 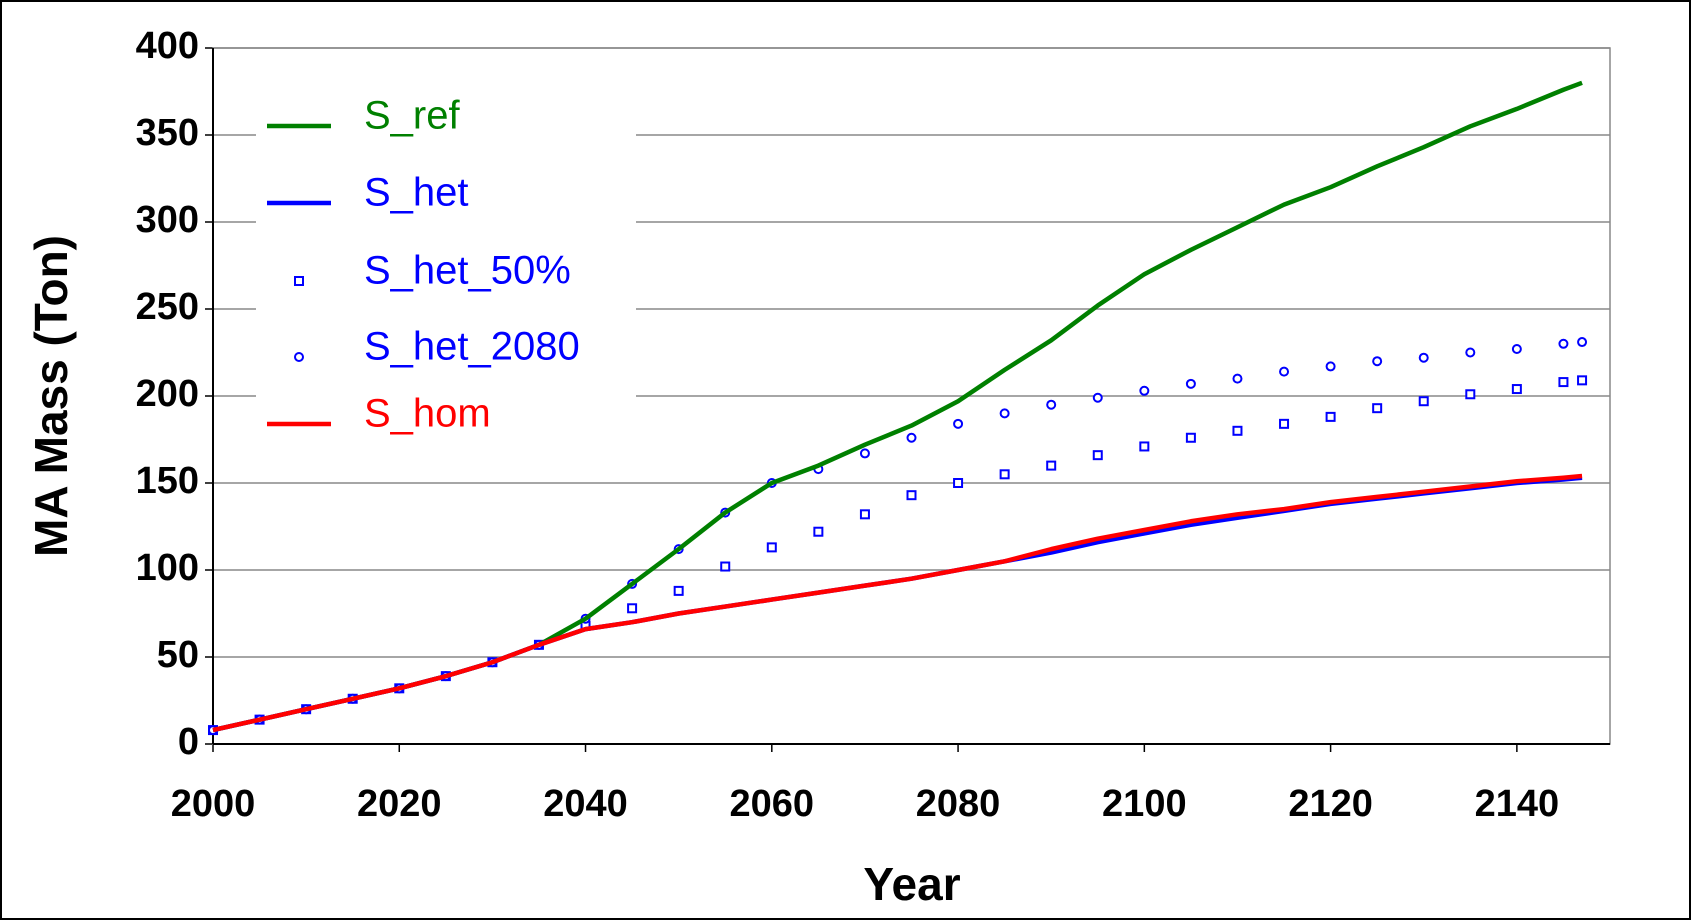 What do you see at coordinates (167, 46) in the screenshot?
I see `y-tick-label: 400` at bounding box center [167, 46].